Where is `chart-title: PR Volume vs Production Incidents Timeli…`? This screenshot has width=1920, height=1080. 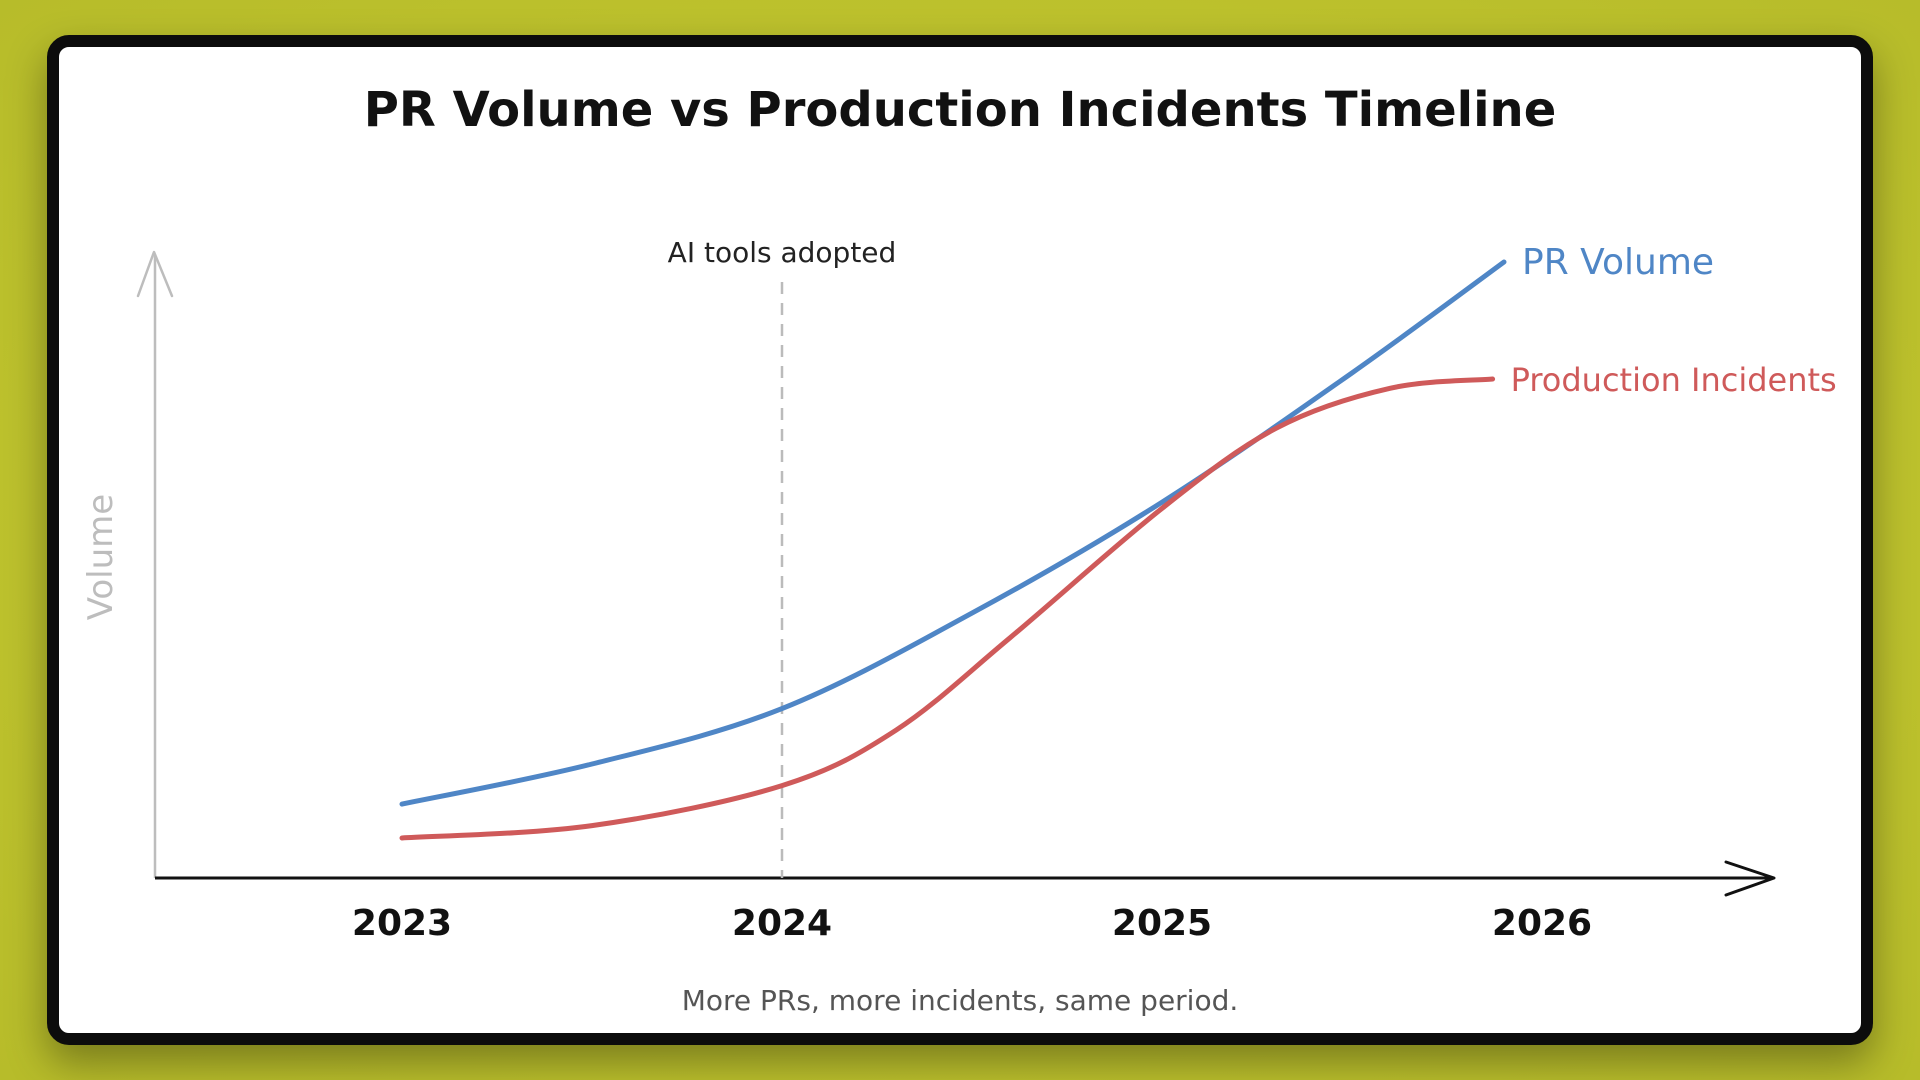 chart-title: PR Volume vs Production Incidents Timeli… is located at coordinates (960, 110).